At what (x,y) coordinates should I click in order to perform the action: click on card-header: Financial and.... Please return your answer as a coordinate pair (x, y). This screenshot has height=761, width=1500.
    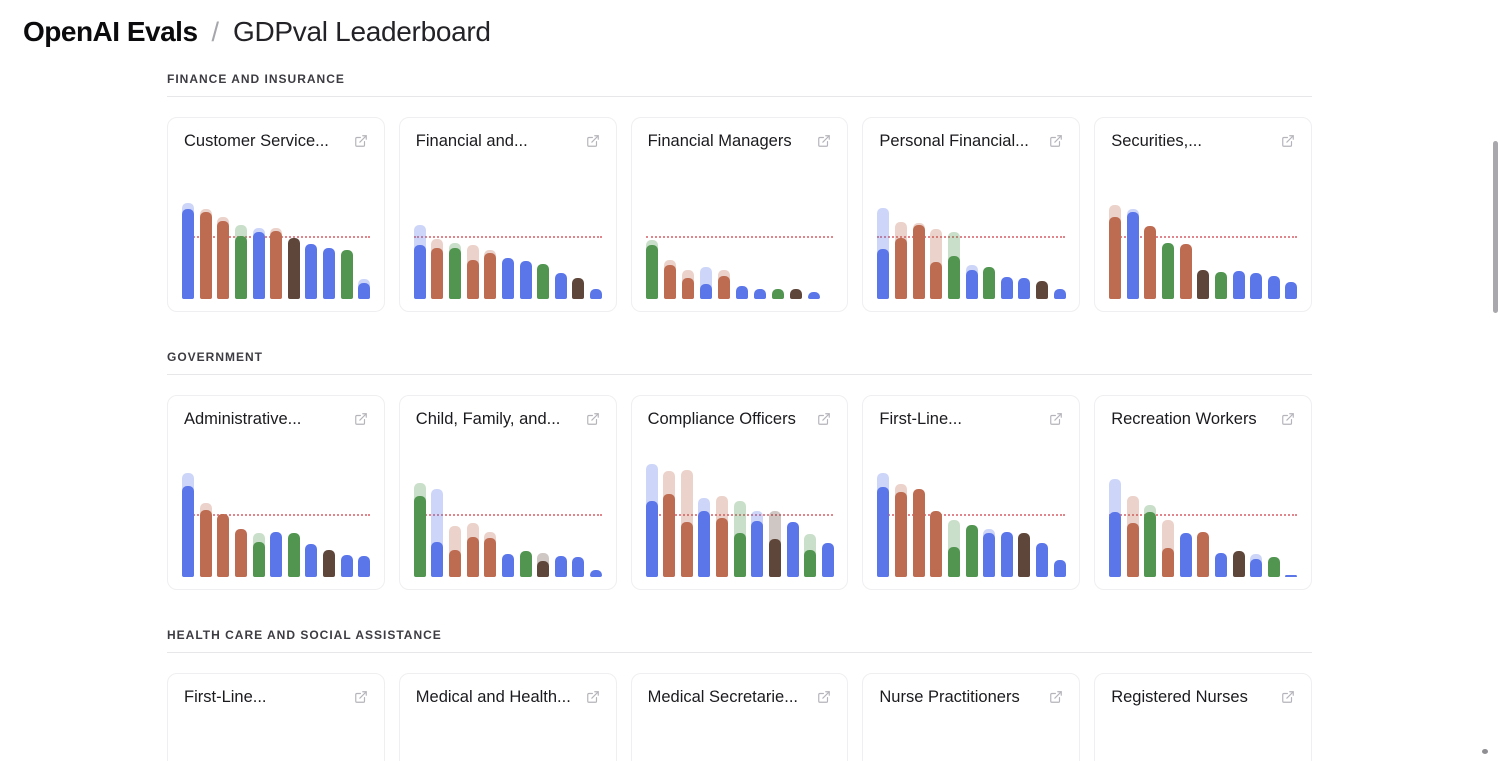
    Looking at the image, I should click on (508, 142).